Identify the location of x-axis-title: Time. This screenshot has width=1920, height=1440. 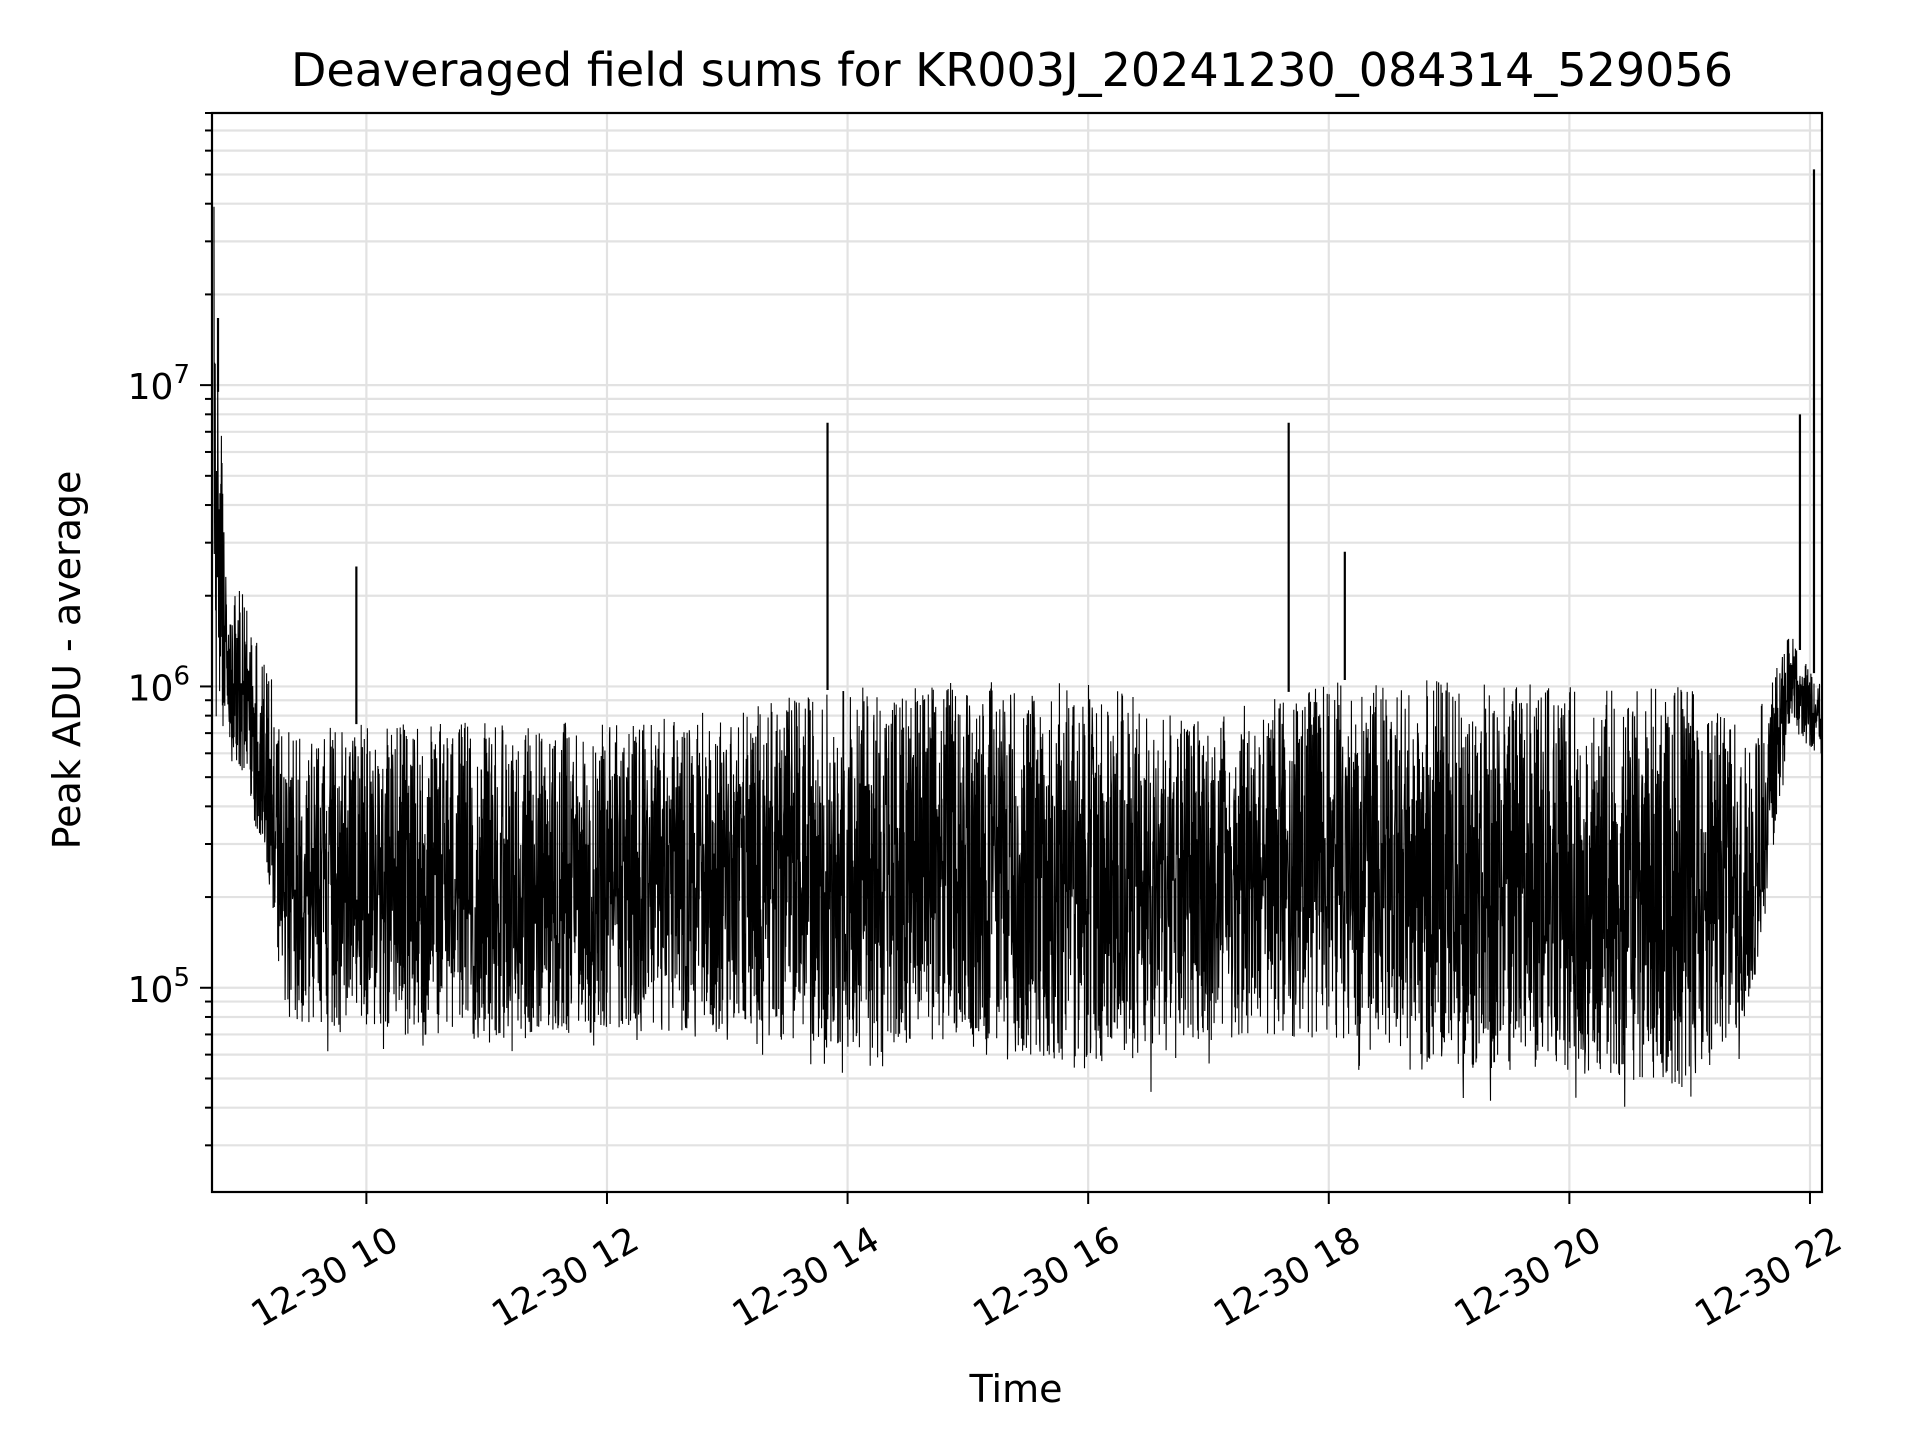
(1016, 1389).